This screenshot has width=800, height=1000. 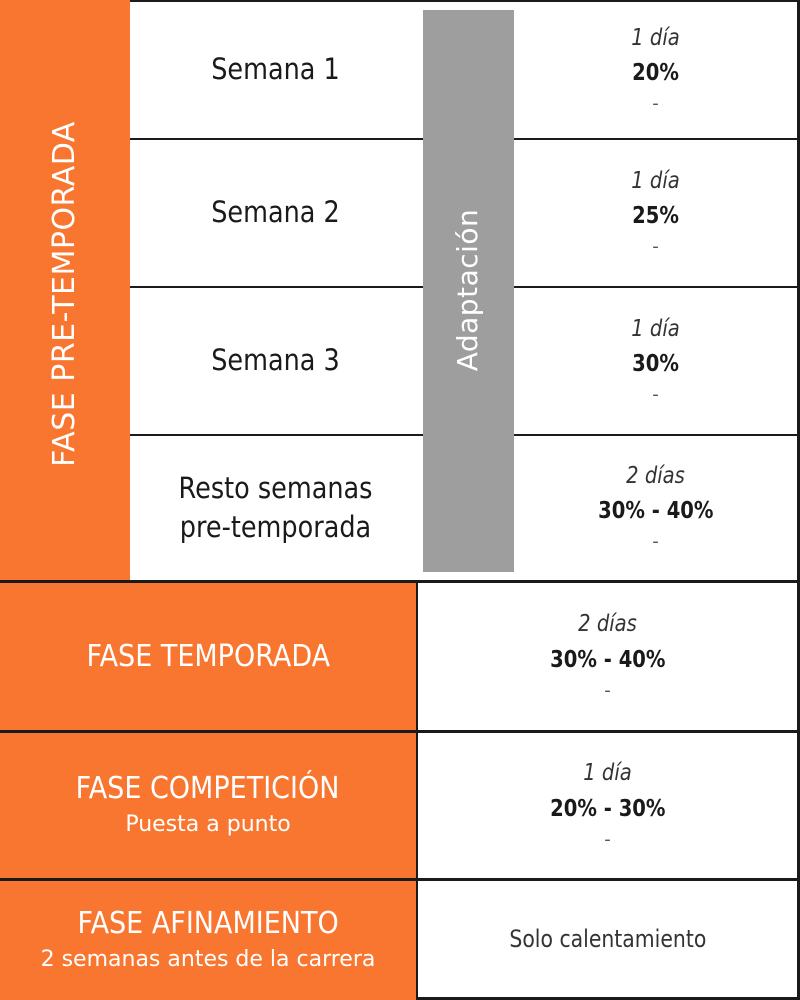 I want to click on preseason-title: FASE PRE-TEMPORADA, so click(x=64, y=294).